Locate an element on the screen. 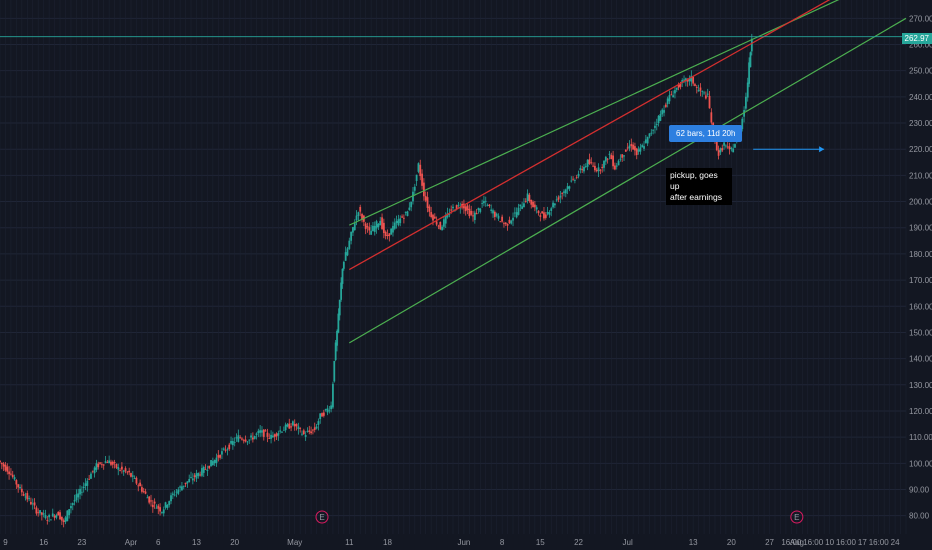 This screenshot has width=932, height=550. earnings-marker is located at coordinates (322, 517).